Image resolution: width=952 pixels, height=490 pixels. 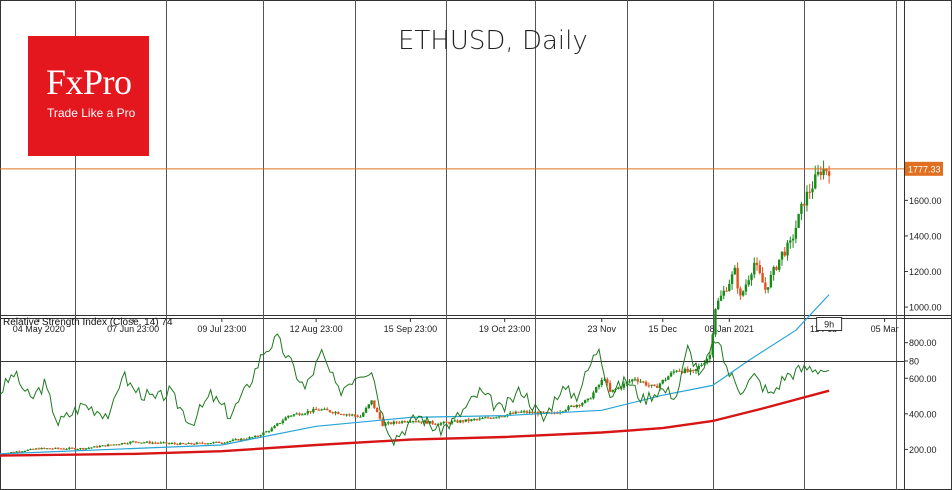 What do you see at coordinates (924, 169) in the screenshot?
I see `current-price-label: 1777.33` at bounding box center [924, 169].